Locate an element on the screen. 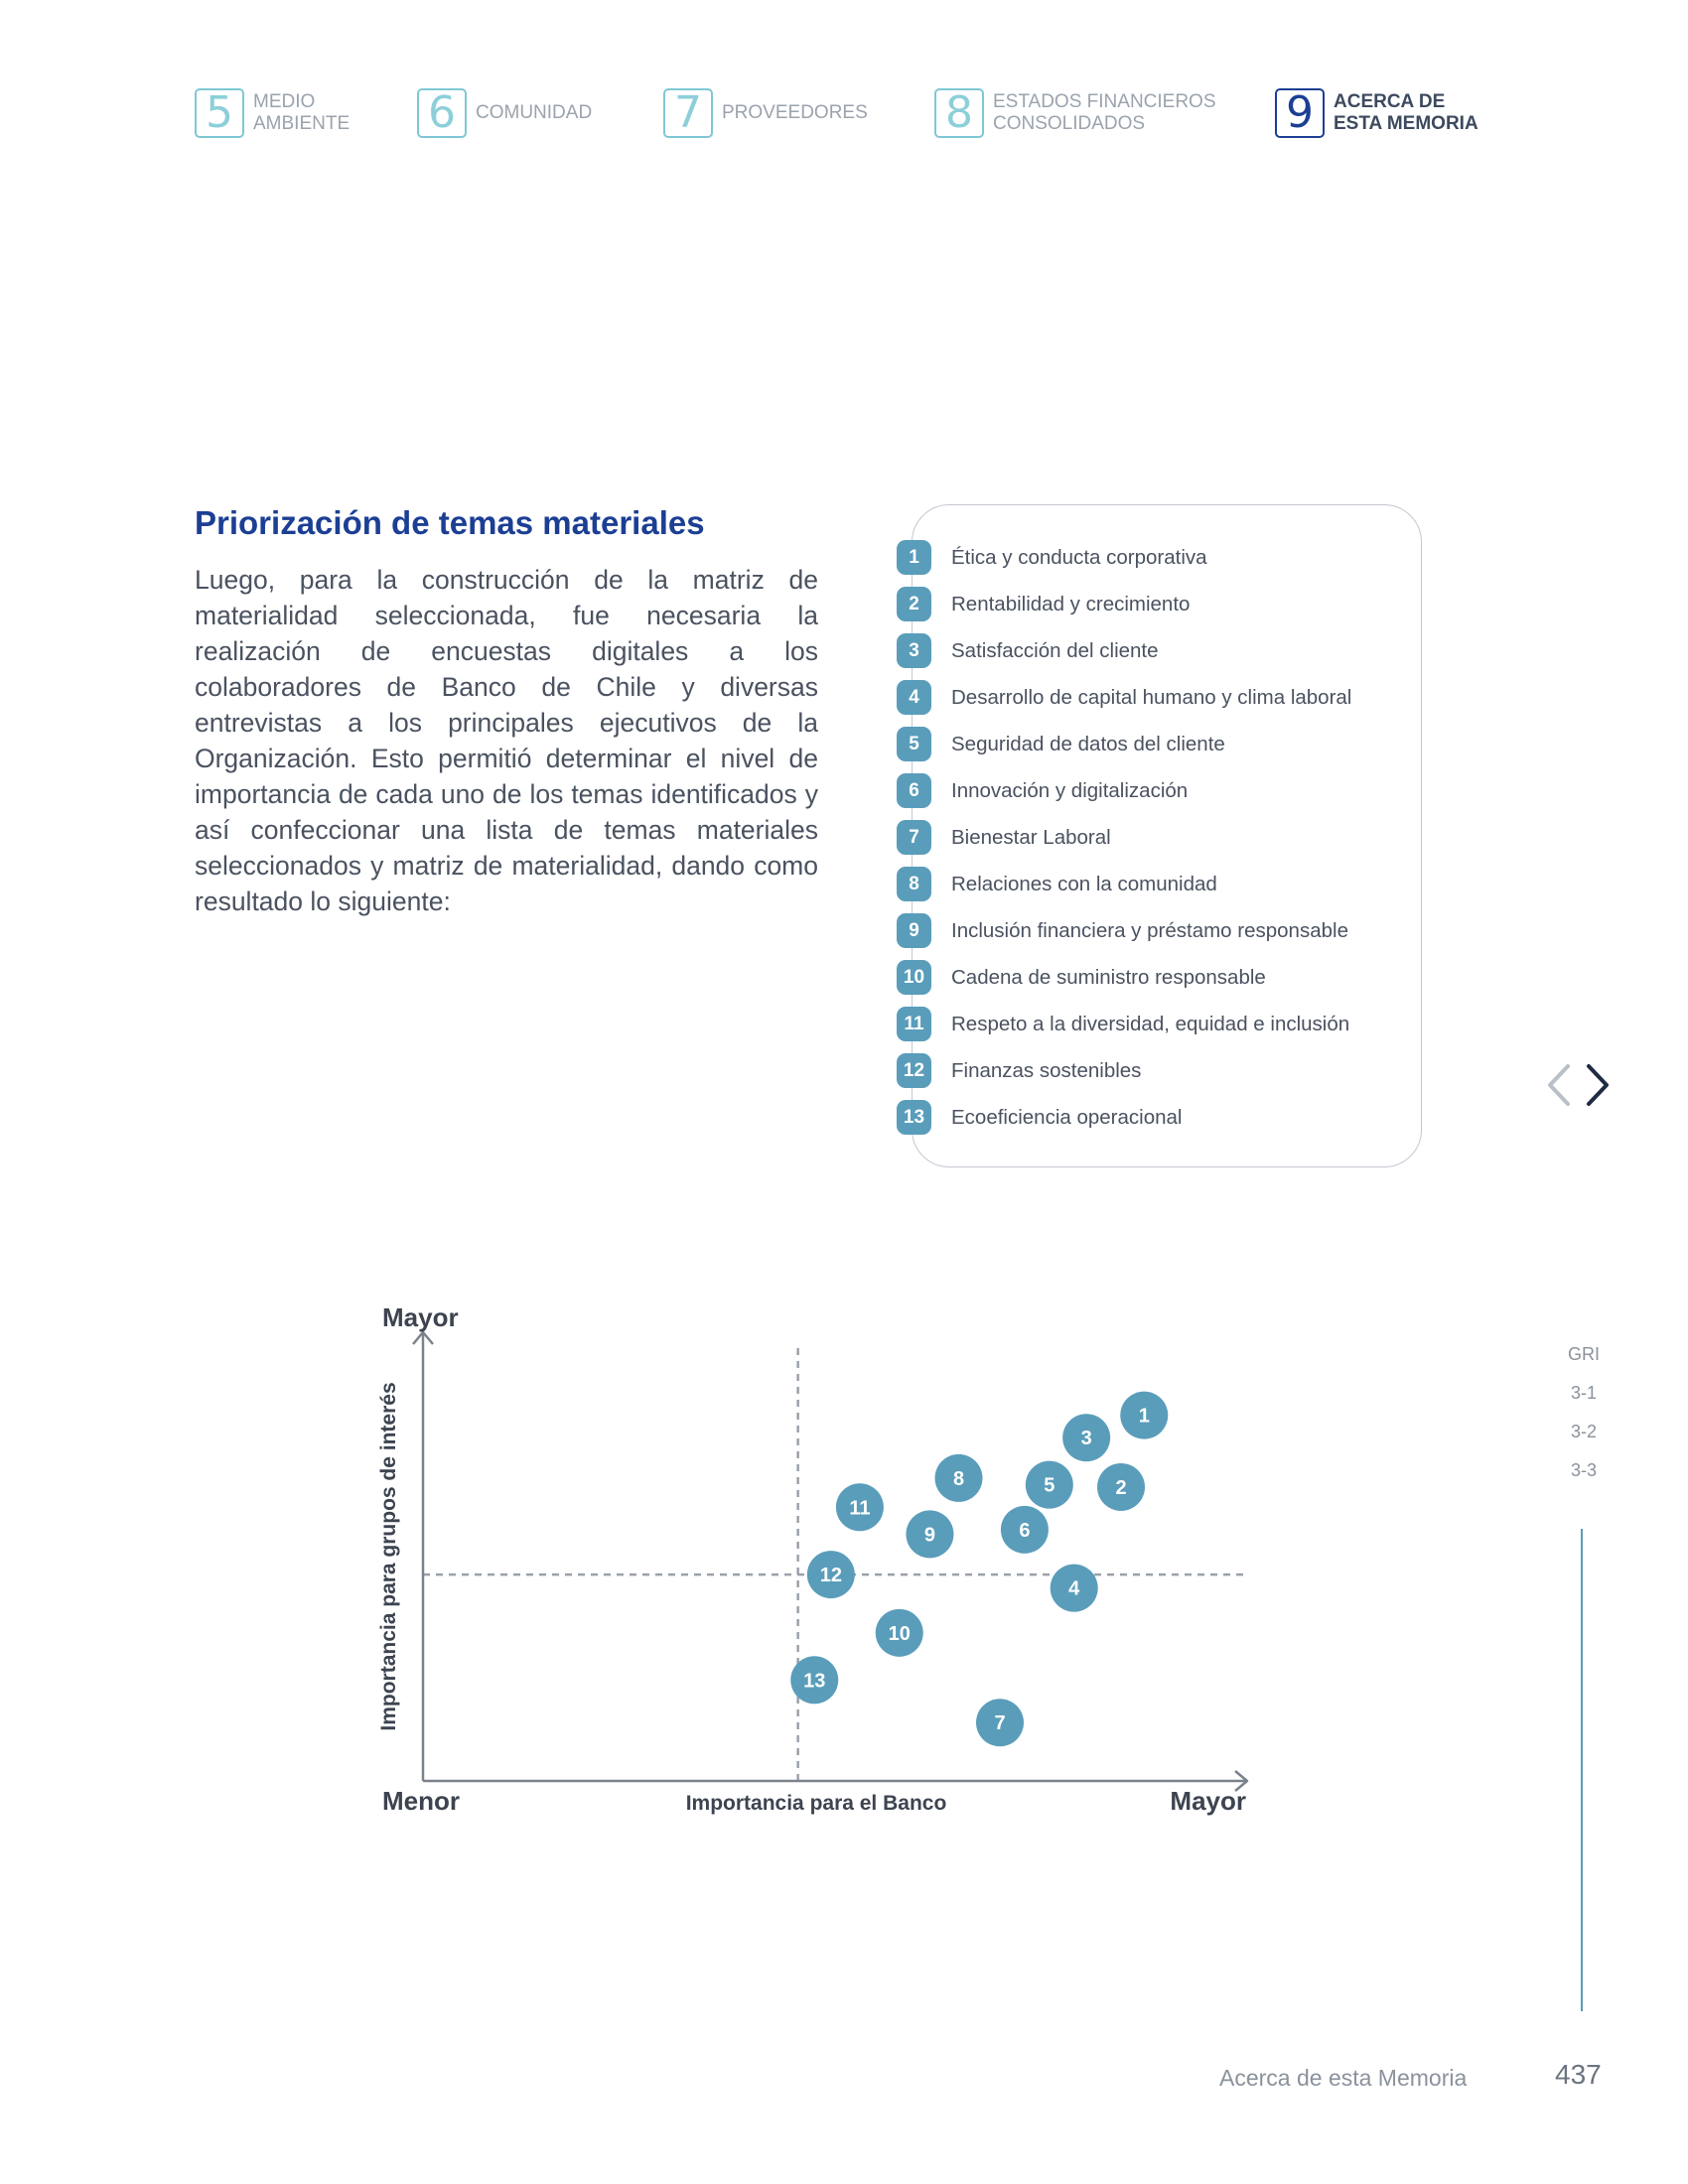 This screenshot has height=2184, width=1688. gri-title: GRI is located at coordinates (1583, 1354).